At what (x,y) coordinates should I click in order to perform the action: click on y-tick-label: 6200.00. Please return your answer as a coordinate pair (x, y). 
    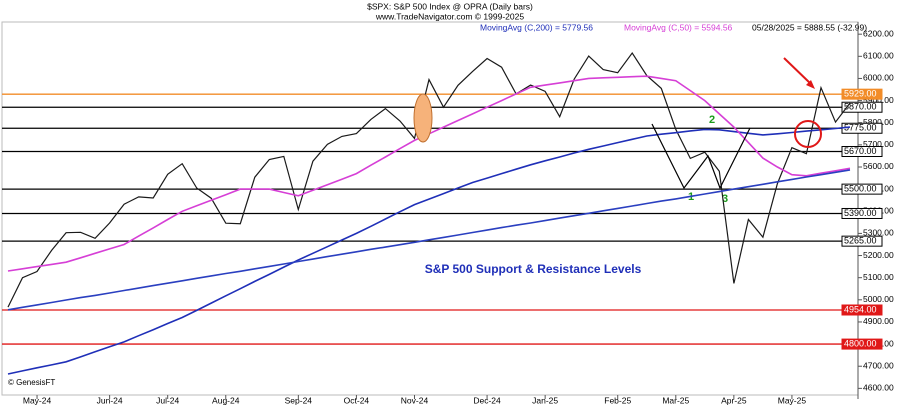
    Looking at the image, I should click on (878, 33).